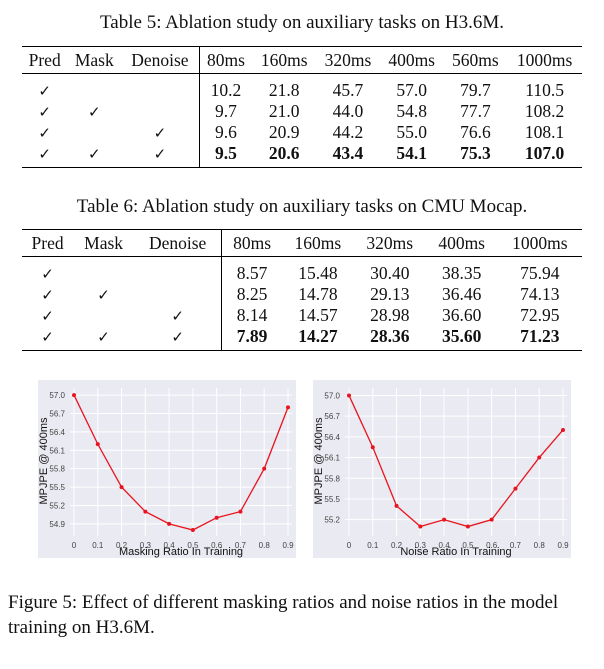 Image resolution: width=604 pixels, height=669 pixels. I want to click on table6-caption-label: Table 6:, so click(107, 206).